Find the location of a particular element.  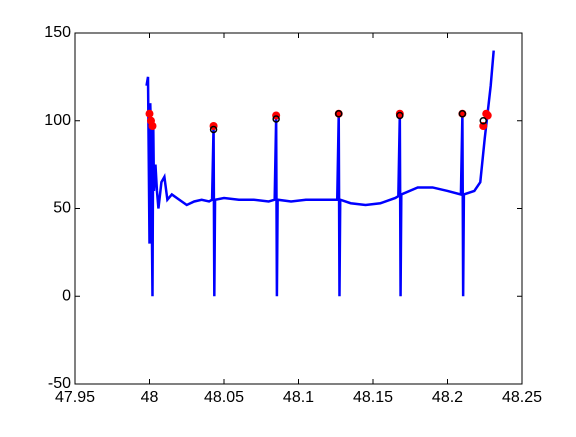

x-tick-label: 48.25 is located at coordinates (522, 397).